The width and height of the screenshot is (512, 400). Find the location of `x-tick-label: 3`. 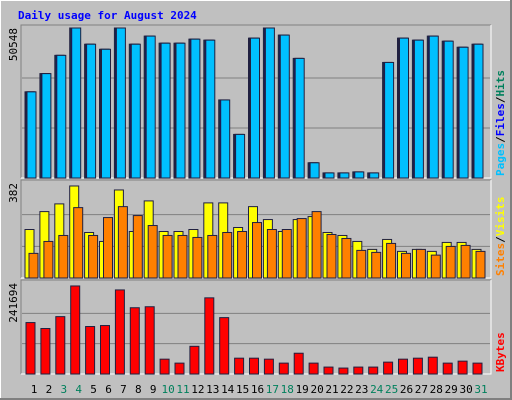

x-tick-label: 3 is located at coordinates (63, 389).